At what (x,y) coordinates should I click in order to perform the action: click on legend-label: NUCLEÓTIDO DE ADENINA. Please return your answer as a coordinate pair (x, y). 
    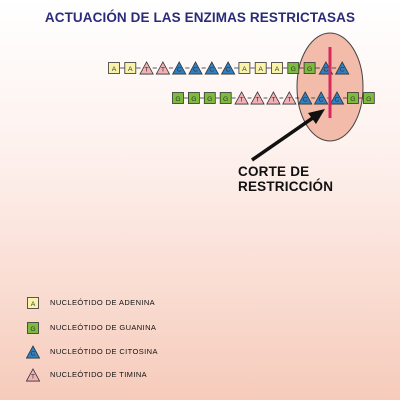
    Looking at the image, I should click on (103, 302).